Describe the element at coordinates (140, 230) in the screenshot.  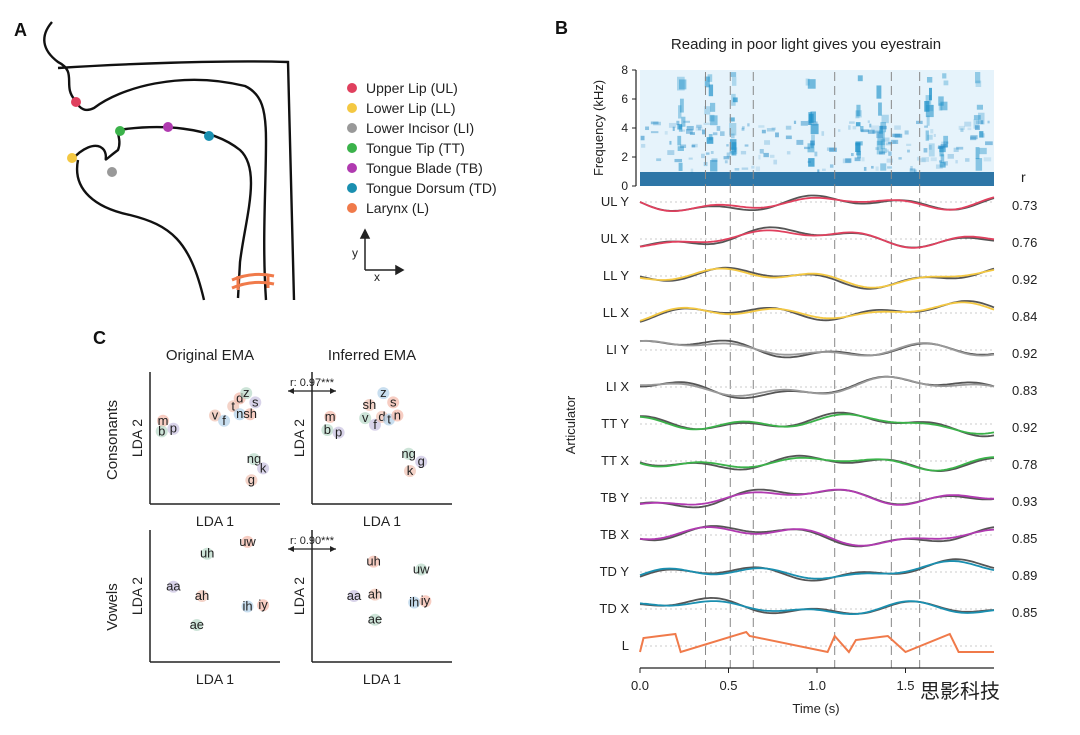
I see `jaw` at that location.